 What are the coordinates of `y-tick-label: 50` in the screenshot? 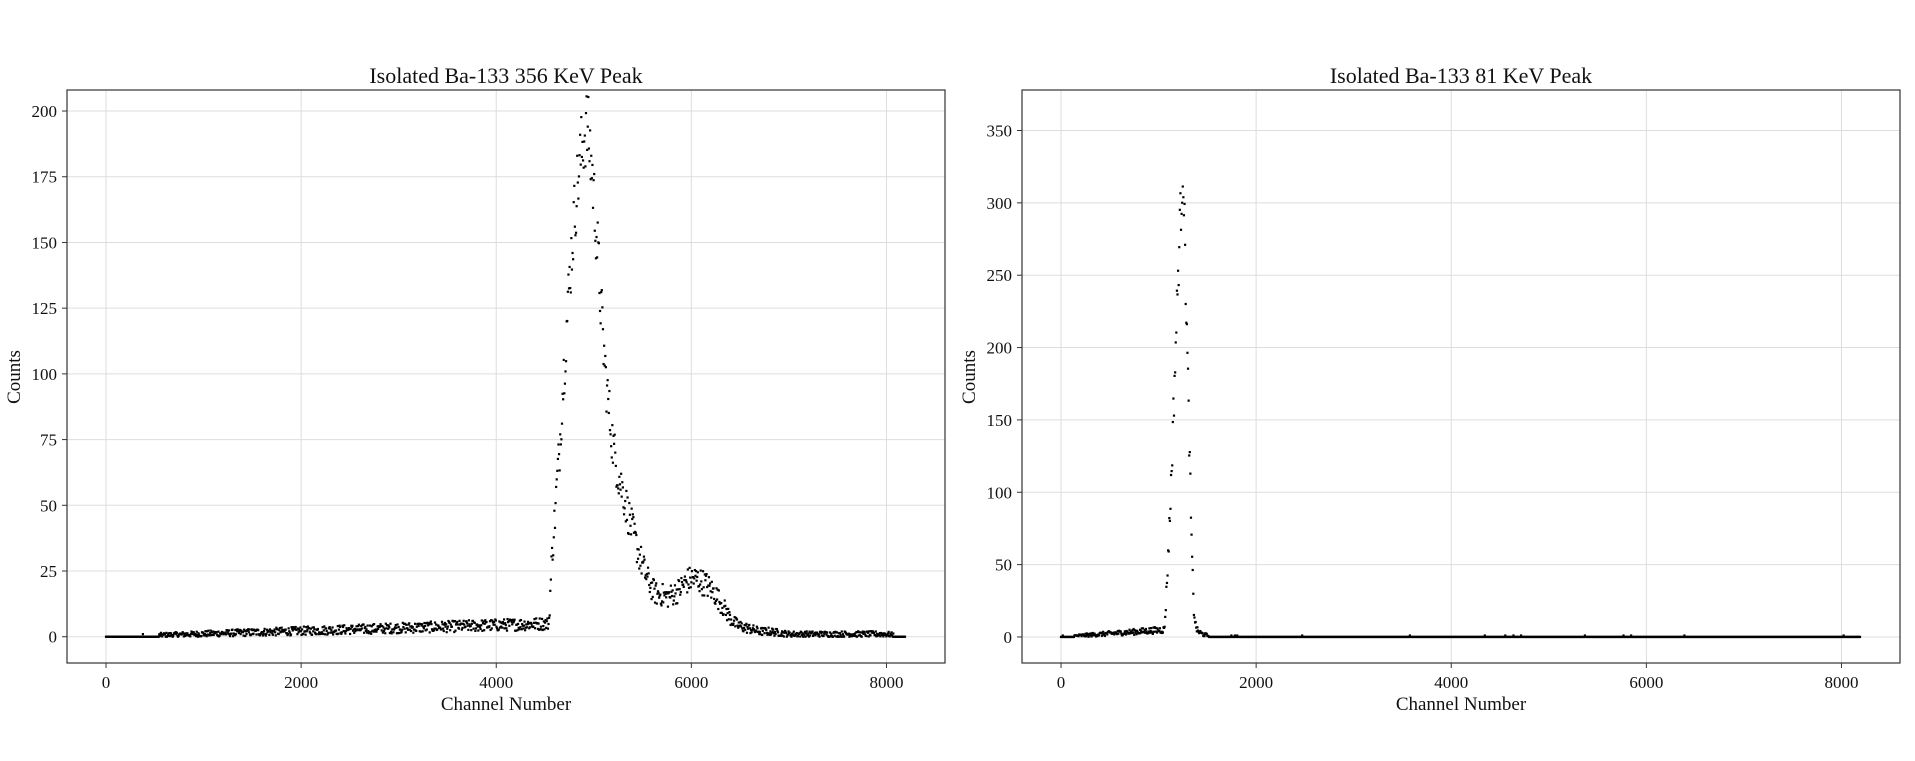 It's located at (1003, 565).